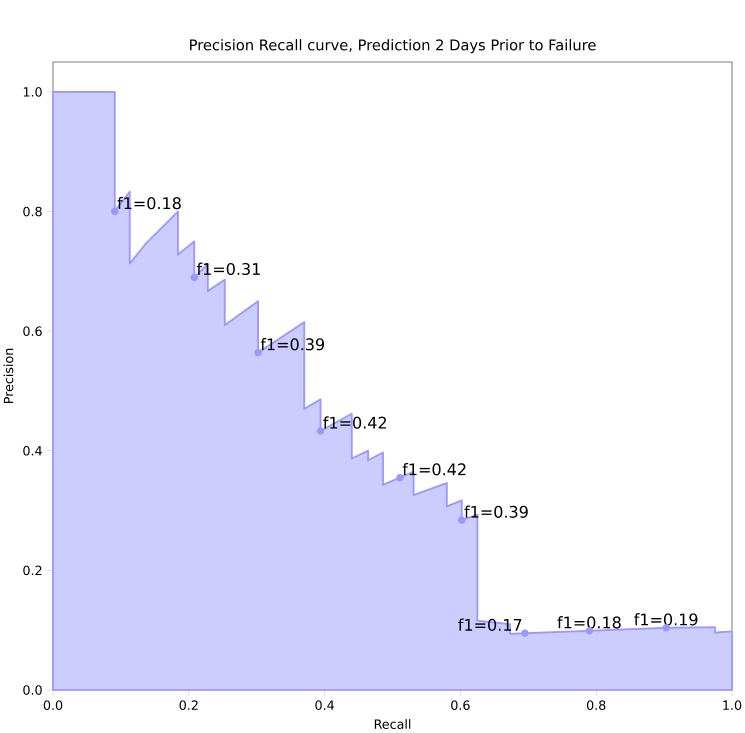 The width and height of the screenshot is (745, 733). I want to click on x-tick-label: 0.0, so click(53, 705).